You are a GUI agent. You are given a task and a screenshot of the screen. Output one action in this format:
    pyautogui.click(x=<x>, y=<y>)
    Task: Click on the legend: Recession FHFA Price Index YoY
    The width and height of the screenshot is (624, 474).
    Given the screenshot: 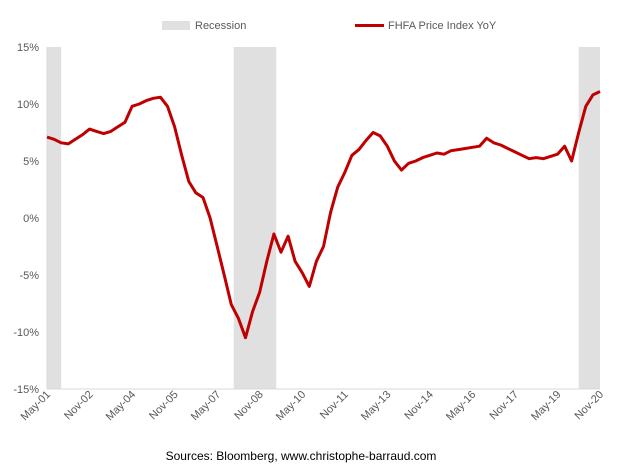 What is the action you would take?
    pyautogui.click(x=329, y=26)
    